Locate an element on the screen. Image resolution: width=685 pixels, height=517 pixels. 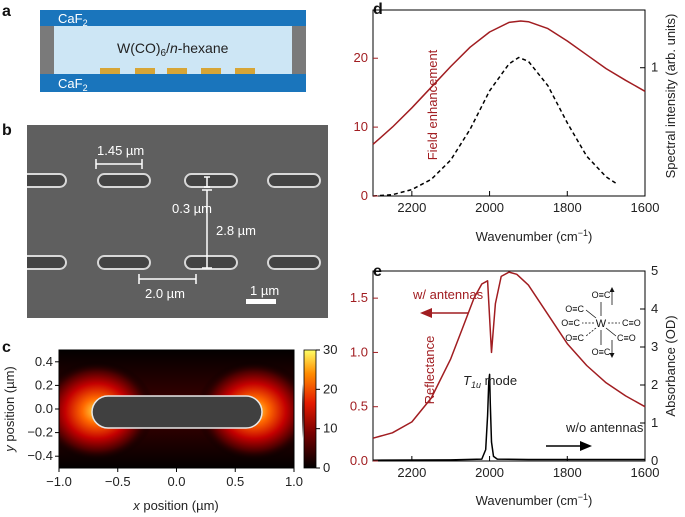
caf2-top-window is located at coordinates (173, 18).